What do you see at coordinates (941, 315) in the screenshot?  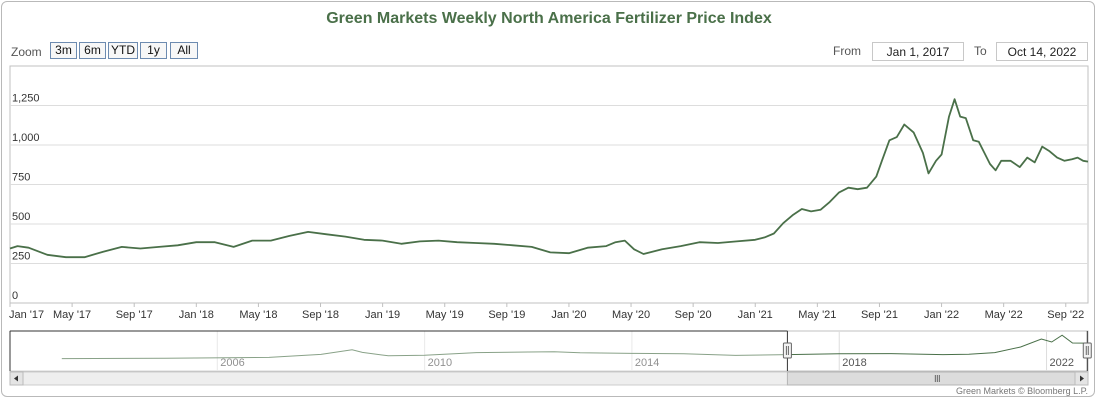 I see `x-tick-label: Jan '22` at bounding box center [941, 315].